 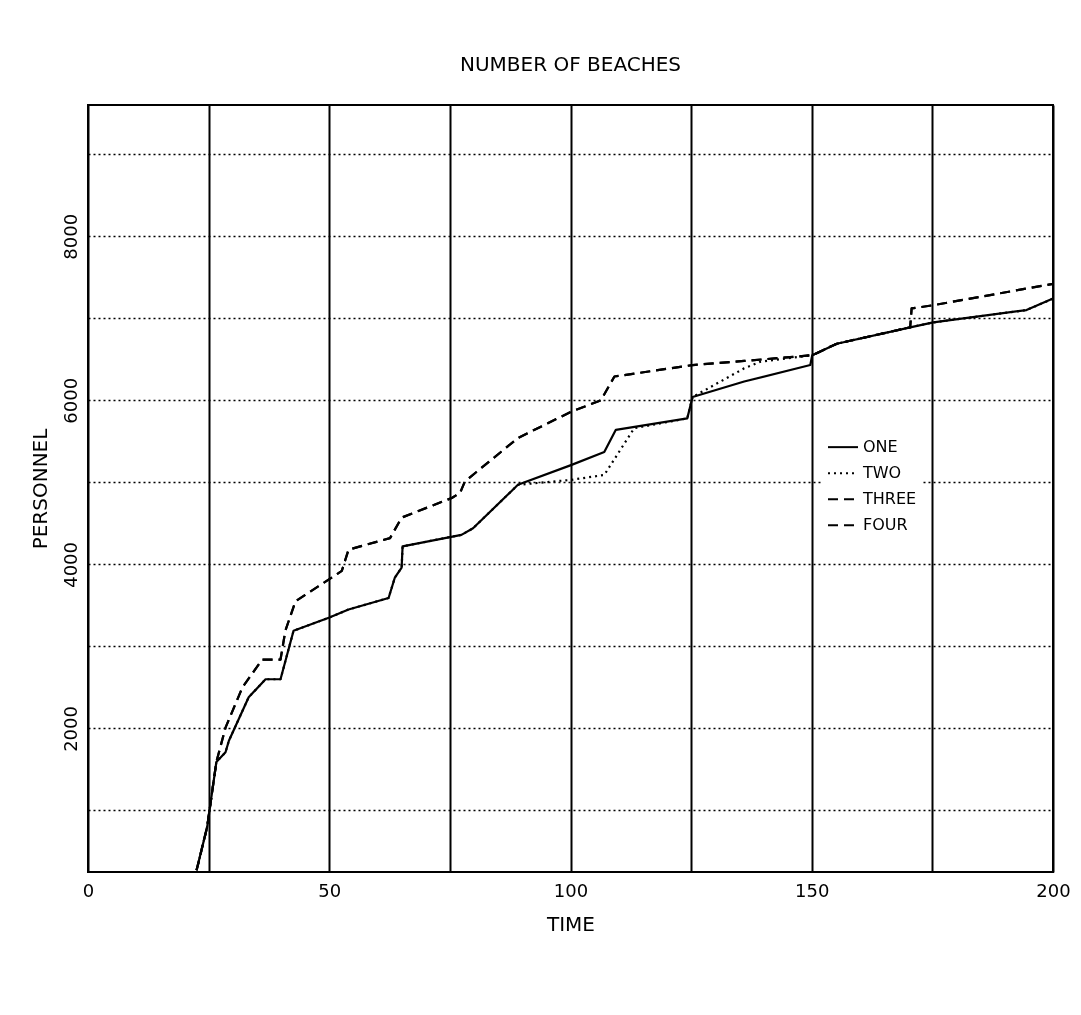 What do you see at coordinates (570, 923) in the screenshot?
I see `x-axis-title: TIME` at bounding box center [570, 923].